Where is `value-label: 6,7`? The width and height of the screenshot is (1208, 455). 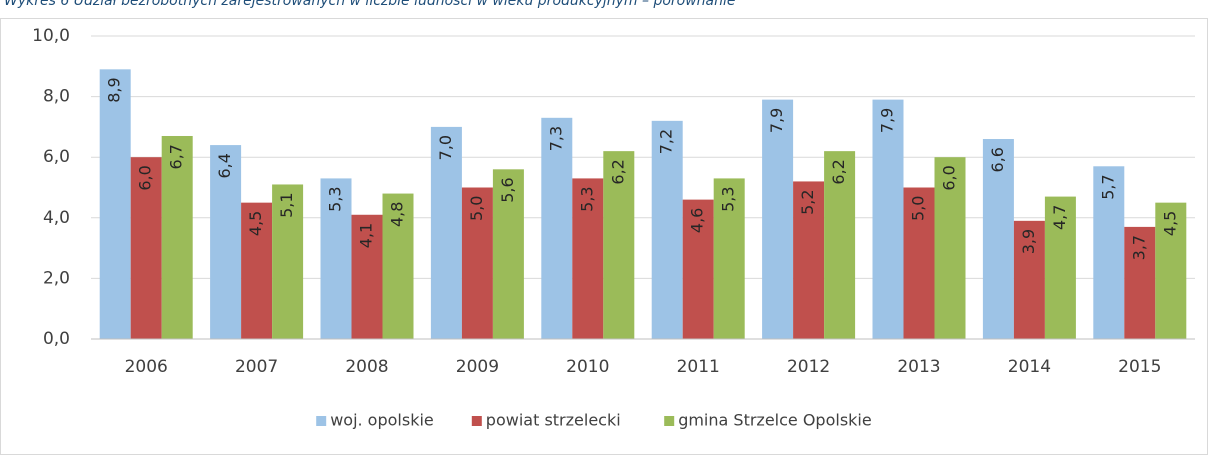 value-label: 6,7 is located at coordinates (176, 156).